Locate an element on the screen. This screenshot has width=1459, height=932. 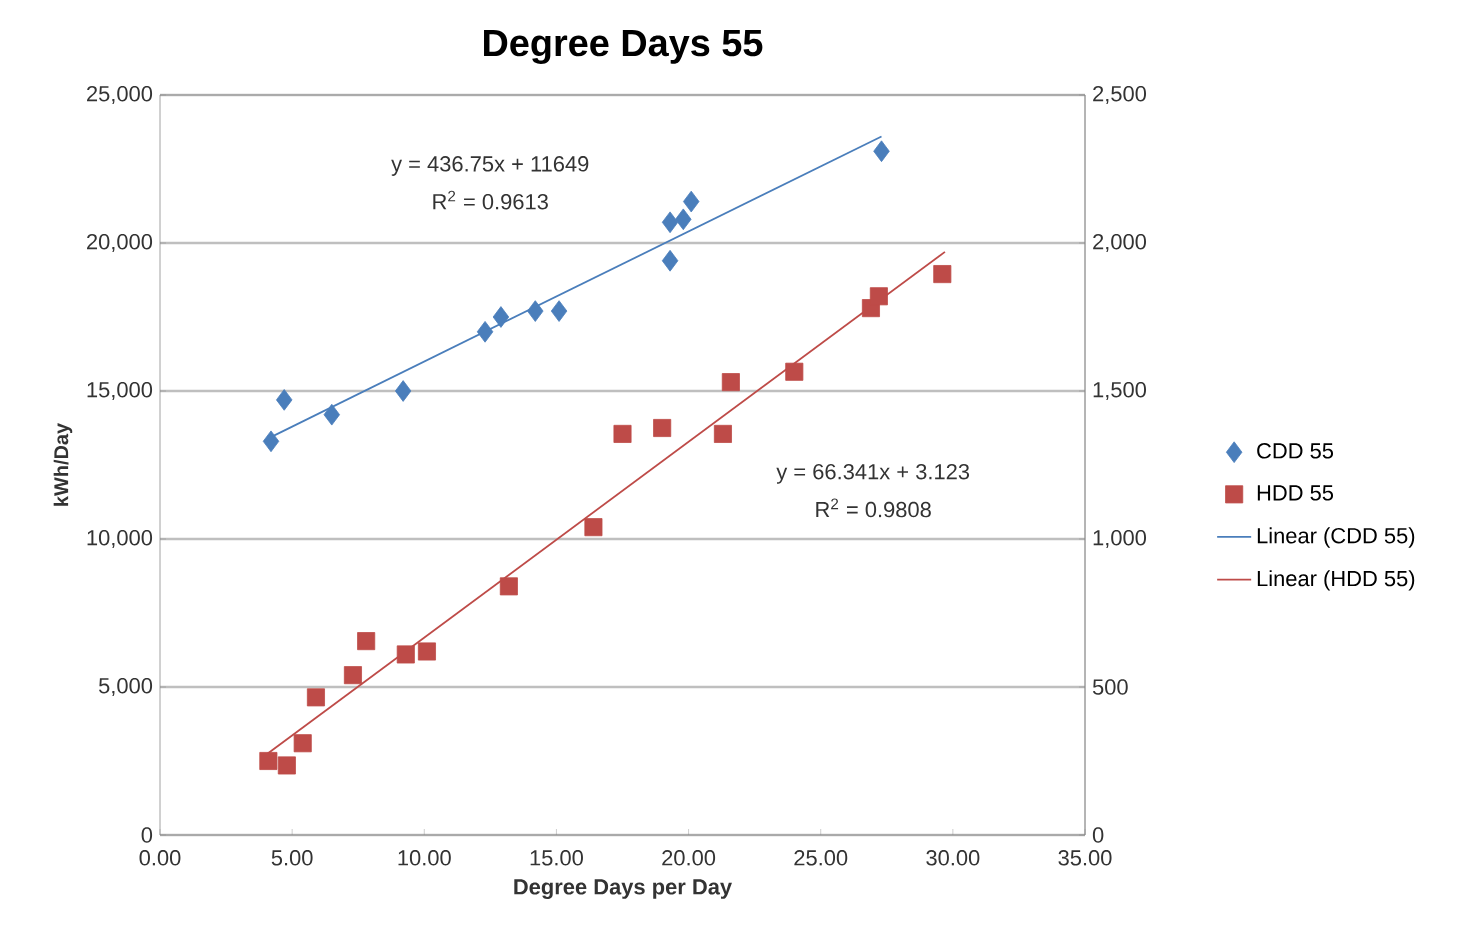
annotation: y = 436.75x + 11649 is located at coordinates (490, 166).